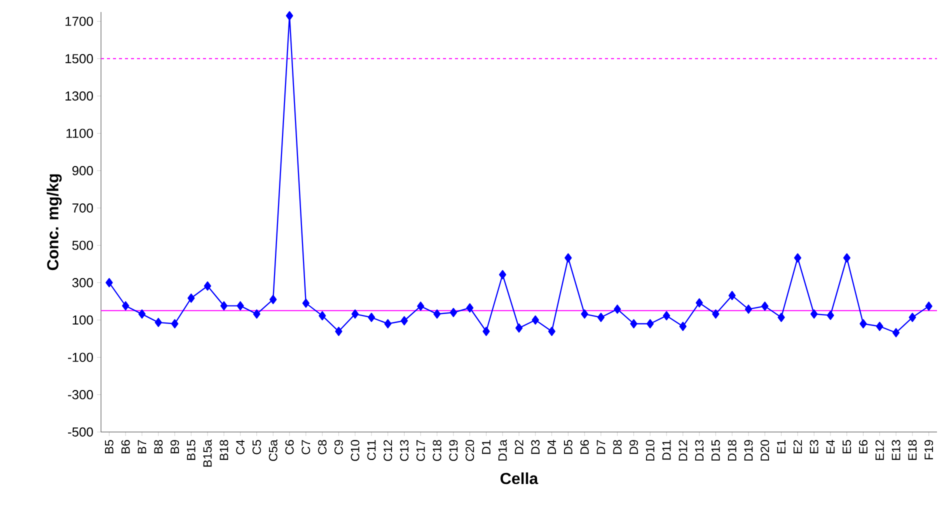 The height and width of the screenshot is (528, 939). What do you see at coordinates (240, 447) in the screenshot?
I see `x-tick-label: C4` at bounding box center [240, 447].